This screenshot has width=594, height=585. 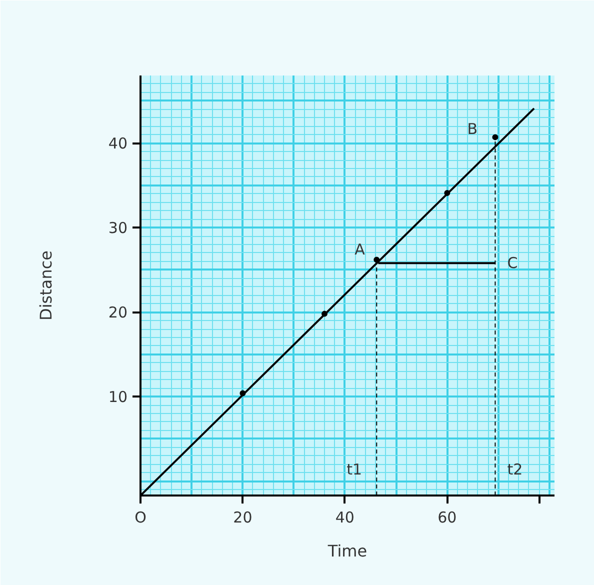 What do you see at coordinates (354, 469) in the screenshot?
I see `annotation: t1` at bounding box center [354, 469].